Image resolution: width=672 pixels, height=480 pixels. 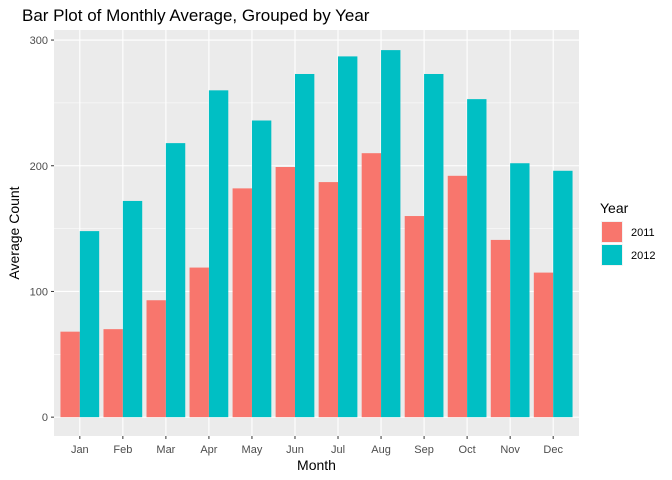 I want to click on bar-2012-Jul, so click(x=348, y=237).